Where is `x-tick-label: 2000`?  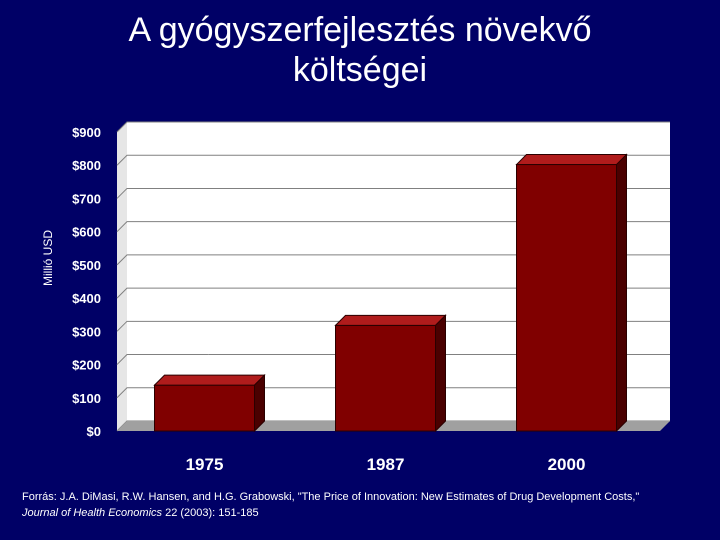 x-tick-label: 2000 is located at coordinates (567, 464).